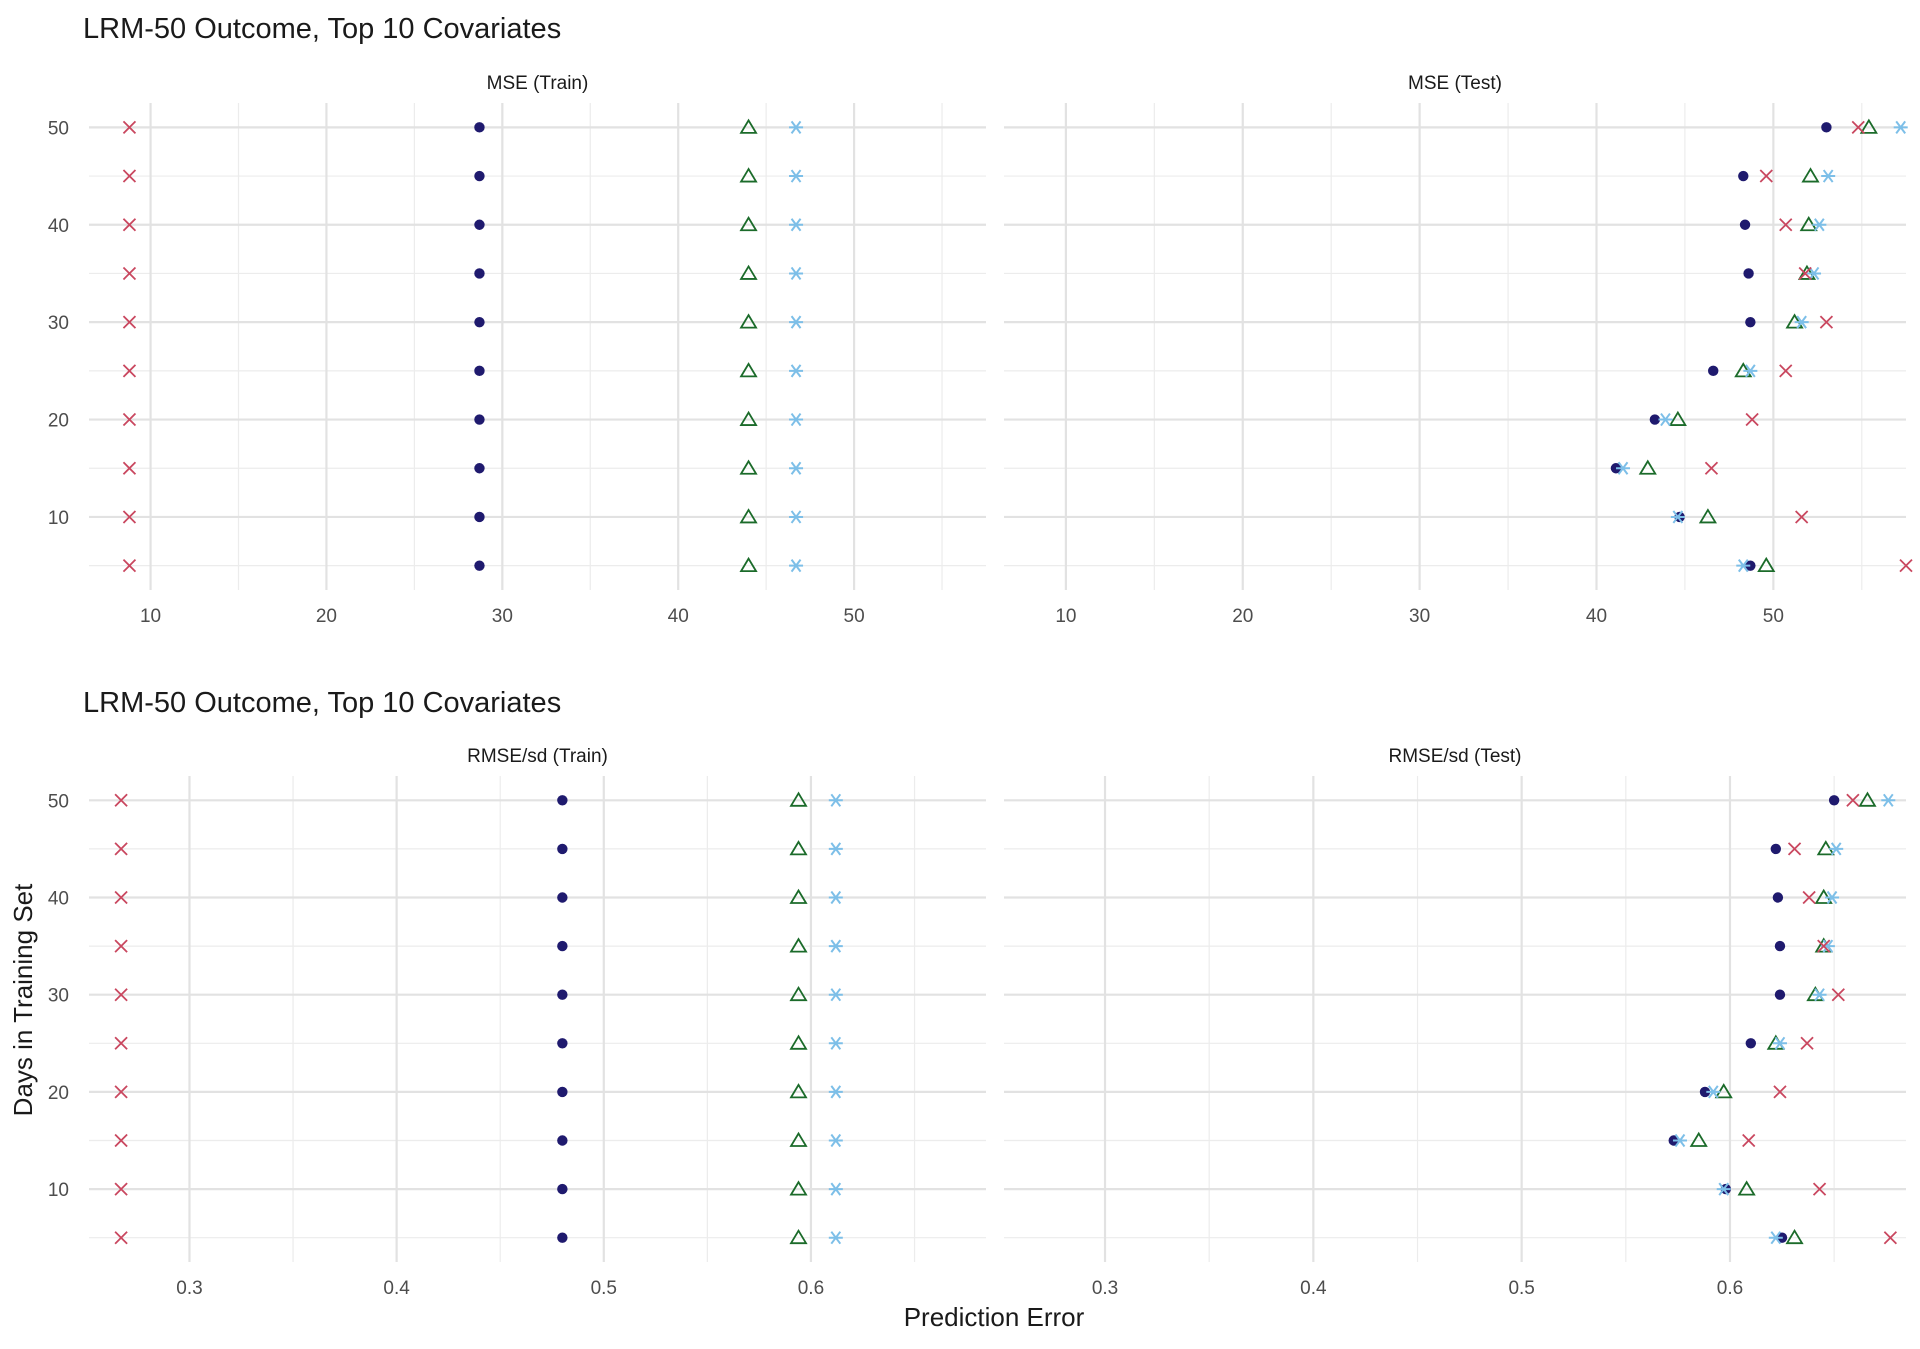 This screenshot has height=1349, width=1920. I want to click on x-tick-label: 0.5, so click(604, 1288).